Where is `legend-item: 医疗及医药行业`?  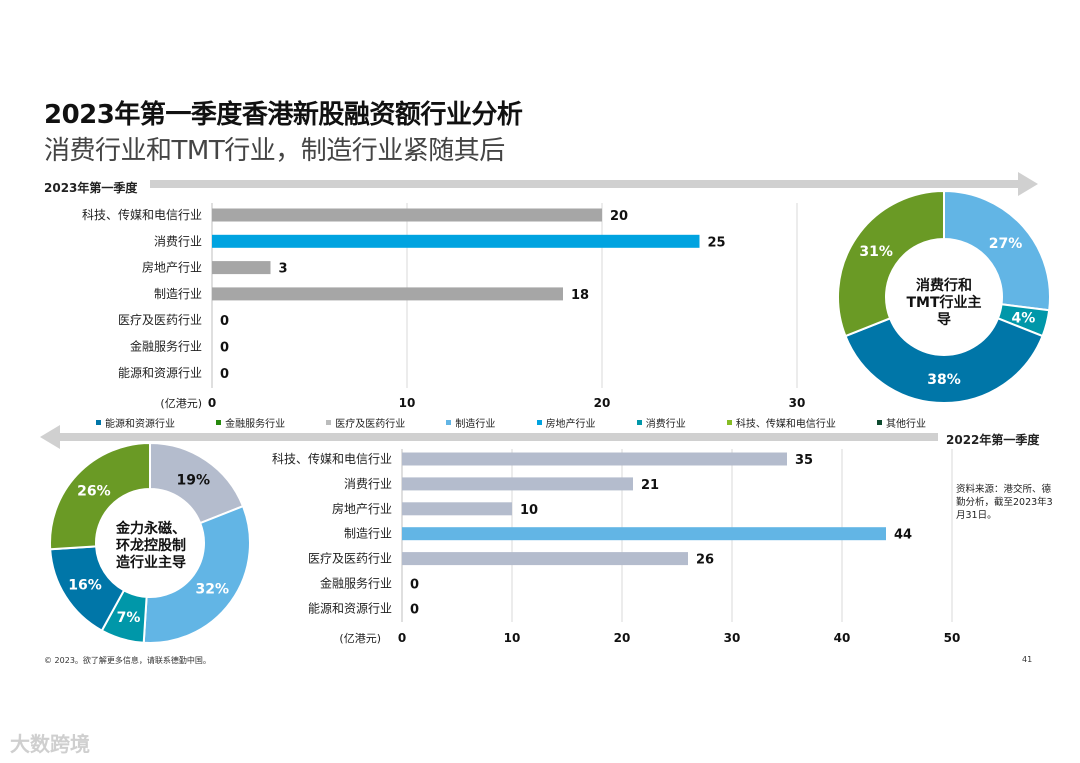
legend-item: 医疗及医药行业 is located at coordinates (365, 422).